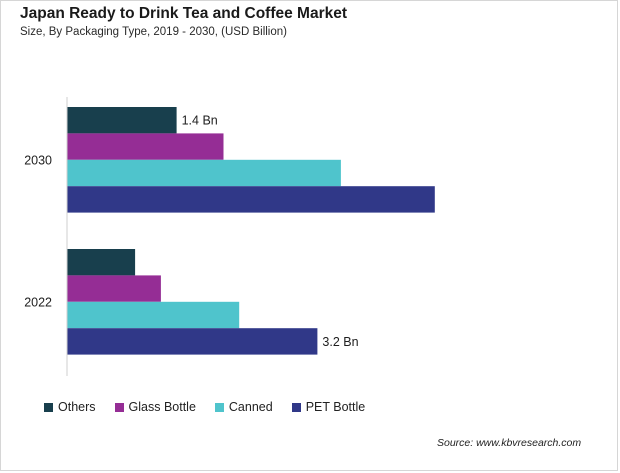 This screenshot has width=620, height=473. Describe the element at coordinates (153, 315) in the screenshot. I see `bar-2022-canned` at that location.